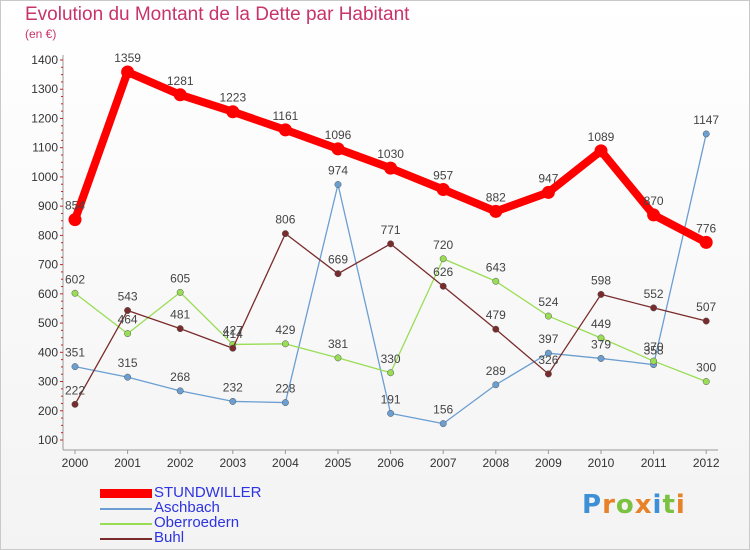 Image resolution: width=750 pixels, height=550 pixels. Describe the element at coordinates (48, 352) in the screenshot. I see `y-tick-label: 400` at that location.